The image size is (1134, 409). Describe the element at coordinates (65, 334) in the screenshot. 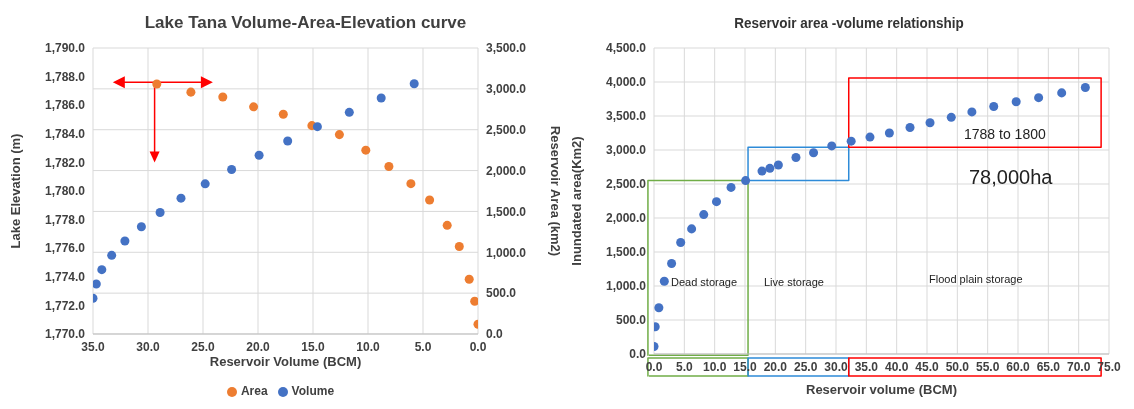

I see `y-tick-label: 1,770.0` at that location.